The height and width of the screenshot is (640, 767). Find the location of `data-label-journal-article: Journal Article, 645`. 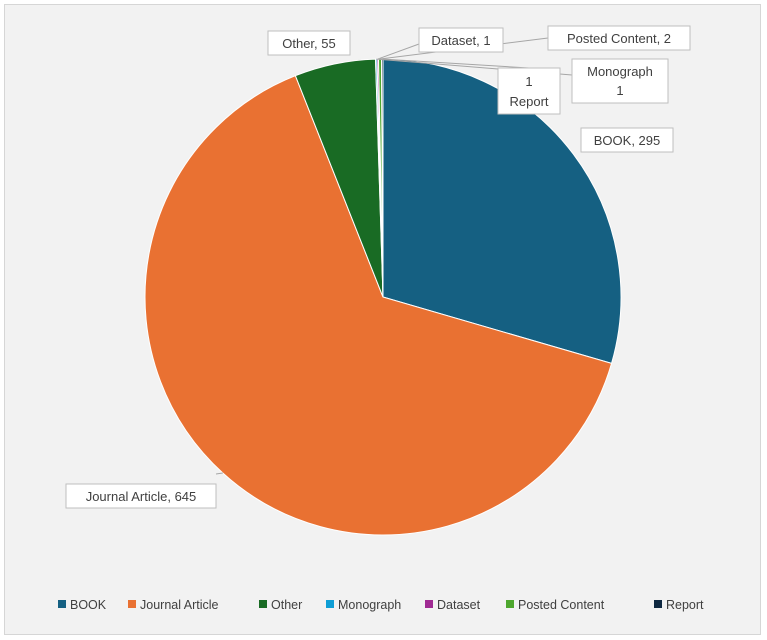

data-label-journal-article: Journal Article, 645 is located at coordinates (141, 496).